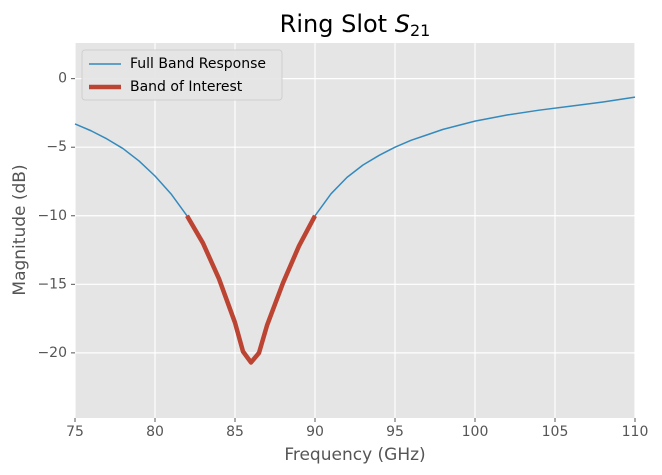  I want to click on y-tick-label: −5, so click(56, 147).